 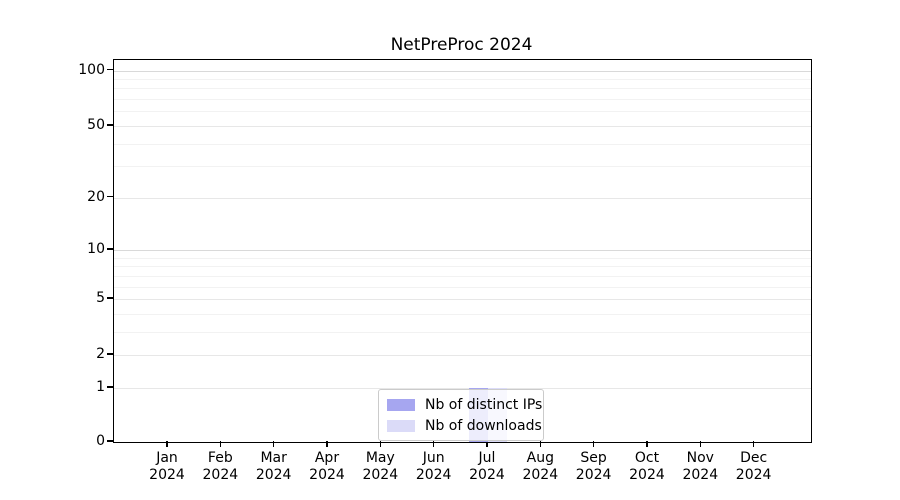 I want to click on x-tick-label: Dec 2024, so click(x=754, y=467).